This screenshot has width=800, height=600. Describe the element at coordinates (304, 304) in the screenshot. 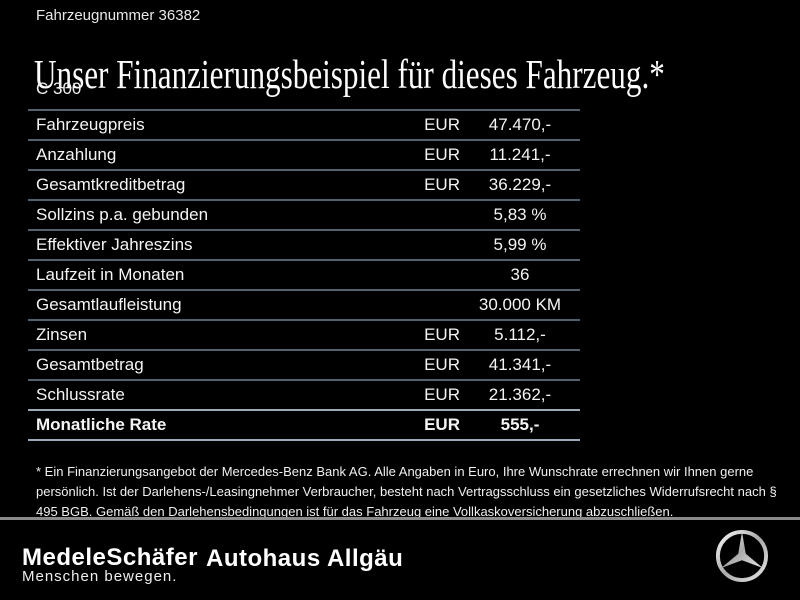

I see `table-row: Gesamtlaufleistung 30.000 KM` at that location.